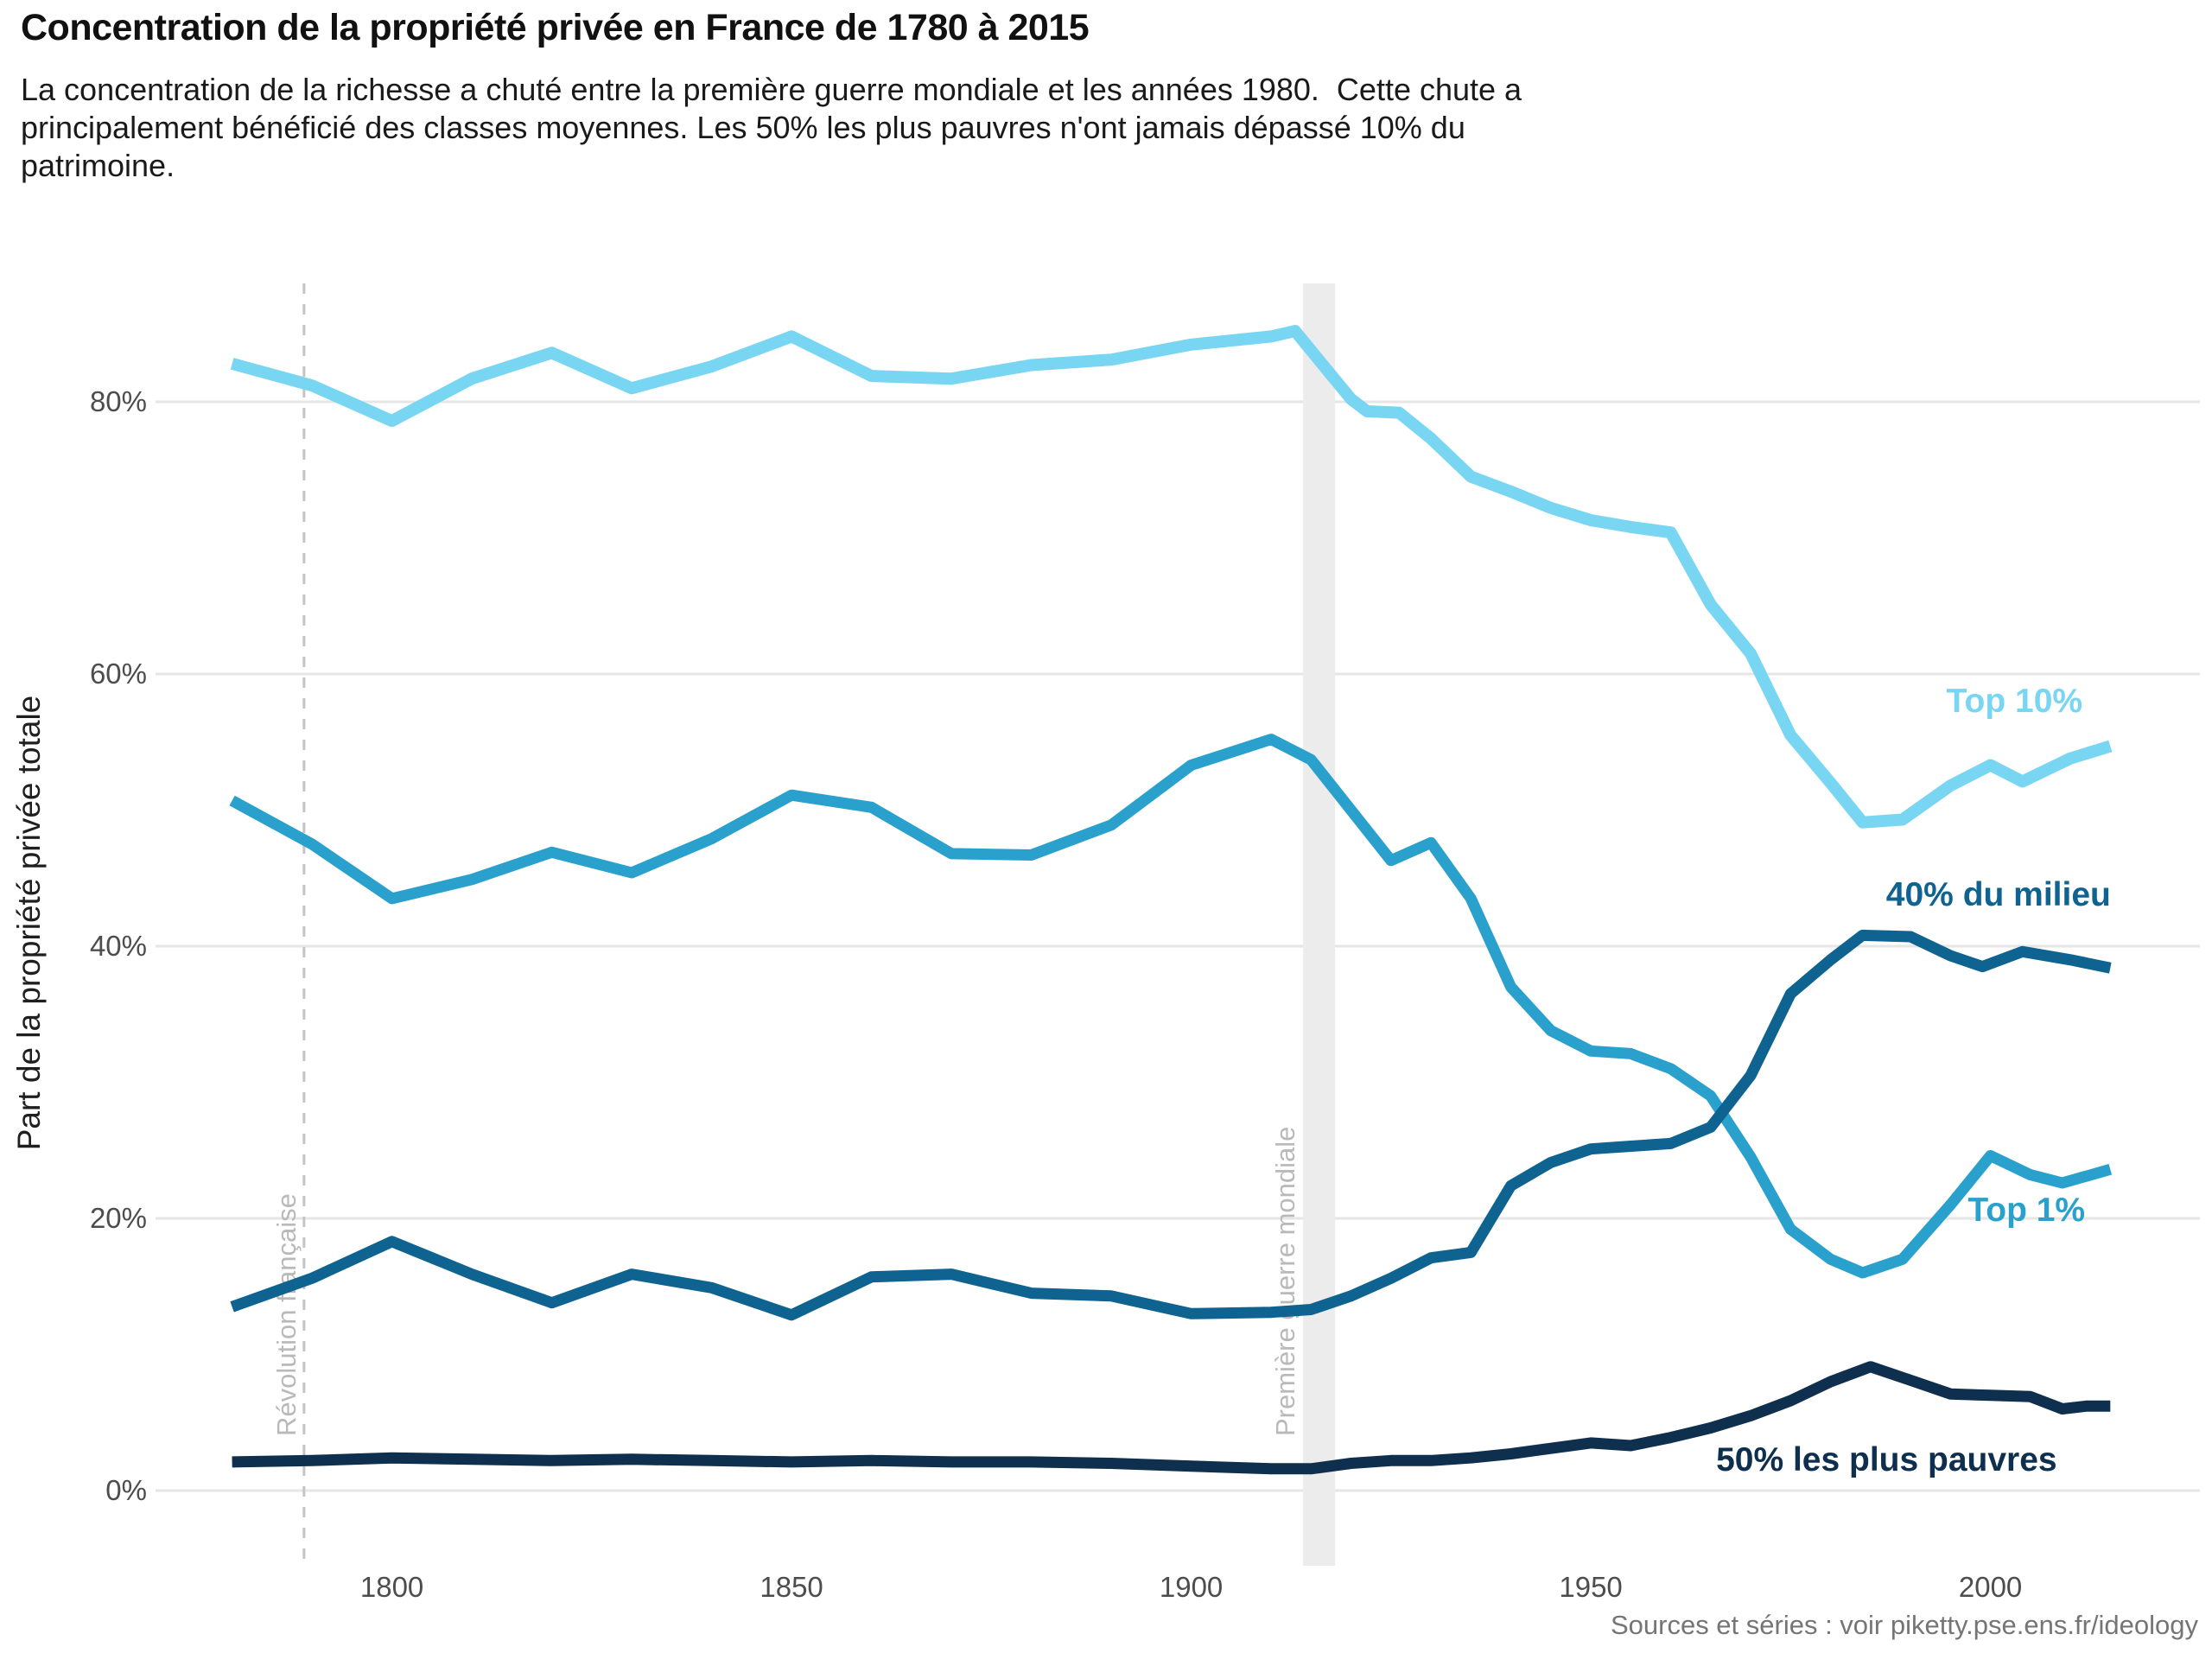 The width and height of the screenshot is (2212, 1653). Describe the element at coordinates (1171, 1418) in the screenshot. I see `series-line-bot50` at that location.